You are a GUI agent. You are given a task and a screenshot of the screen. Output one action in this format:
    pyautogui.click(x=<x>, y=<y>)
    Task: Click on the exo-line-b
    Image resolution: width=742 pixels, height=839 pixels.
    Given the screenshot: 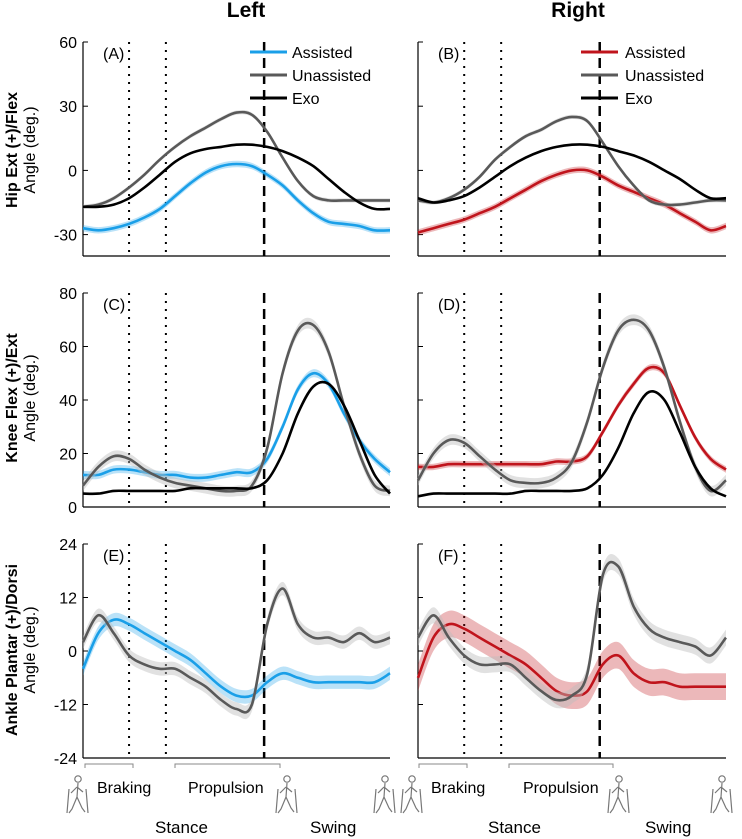 What is the action you would take?
    pyautogui.click(x=572, y=173)
    